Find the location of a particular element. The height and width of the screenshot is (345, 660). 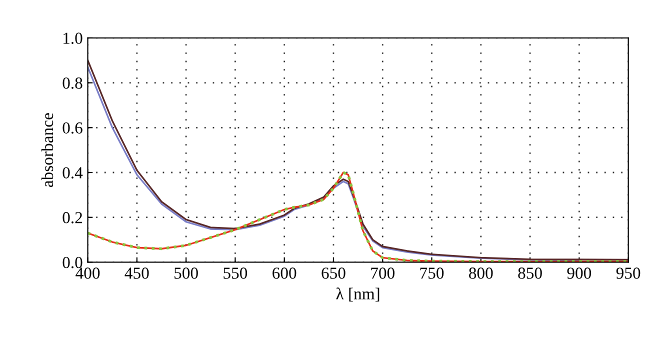

x-tick-label: 550 is located at coordinates (236, 273).